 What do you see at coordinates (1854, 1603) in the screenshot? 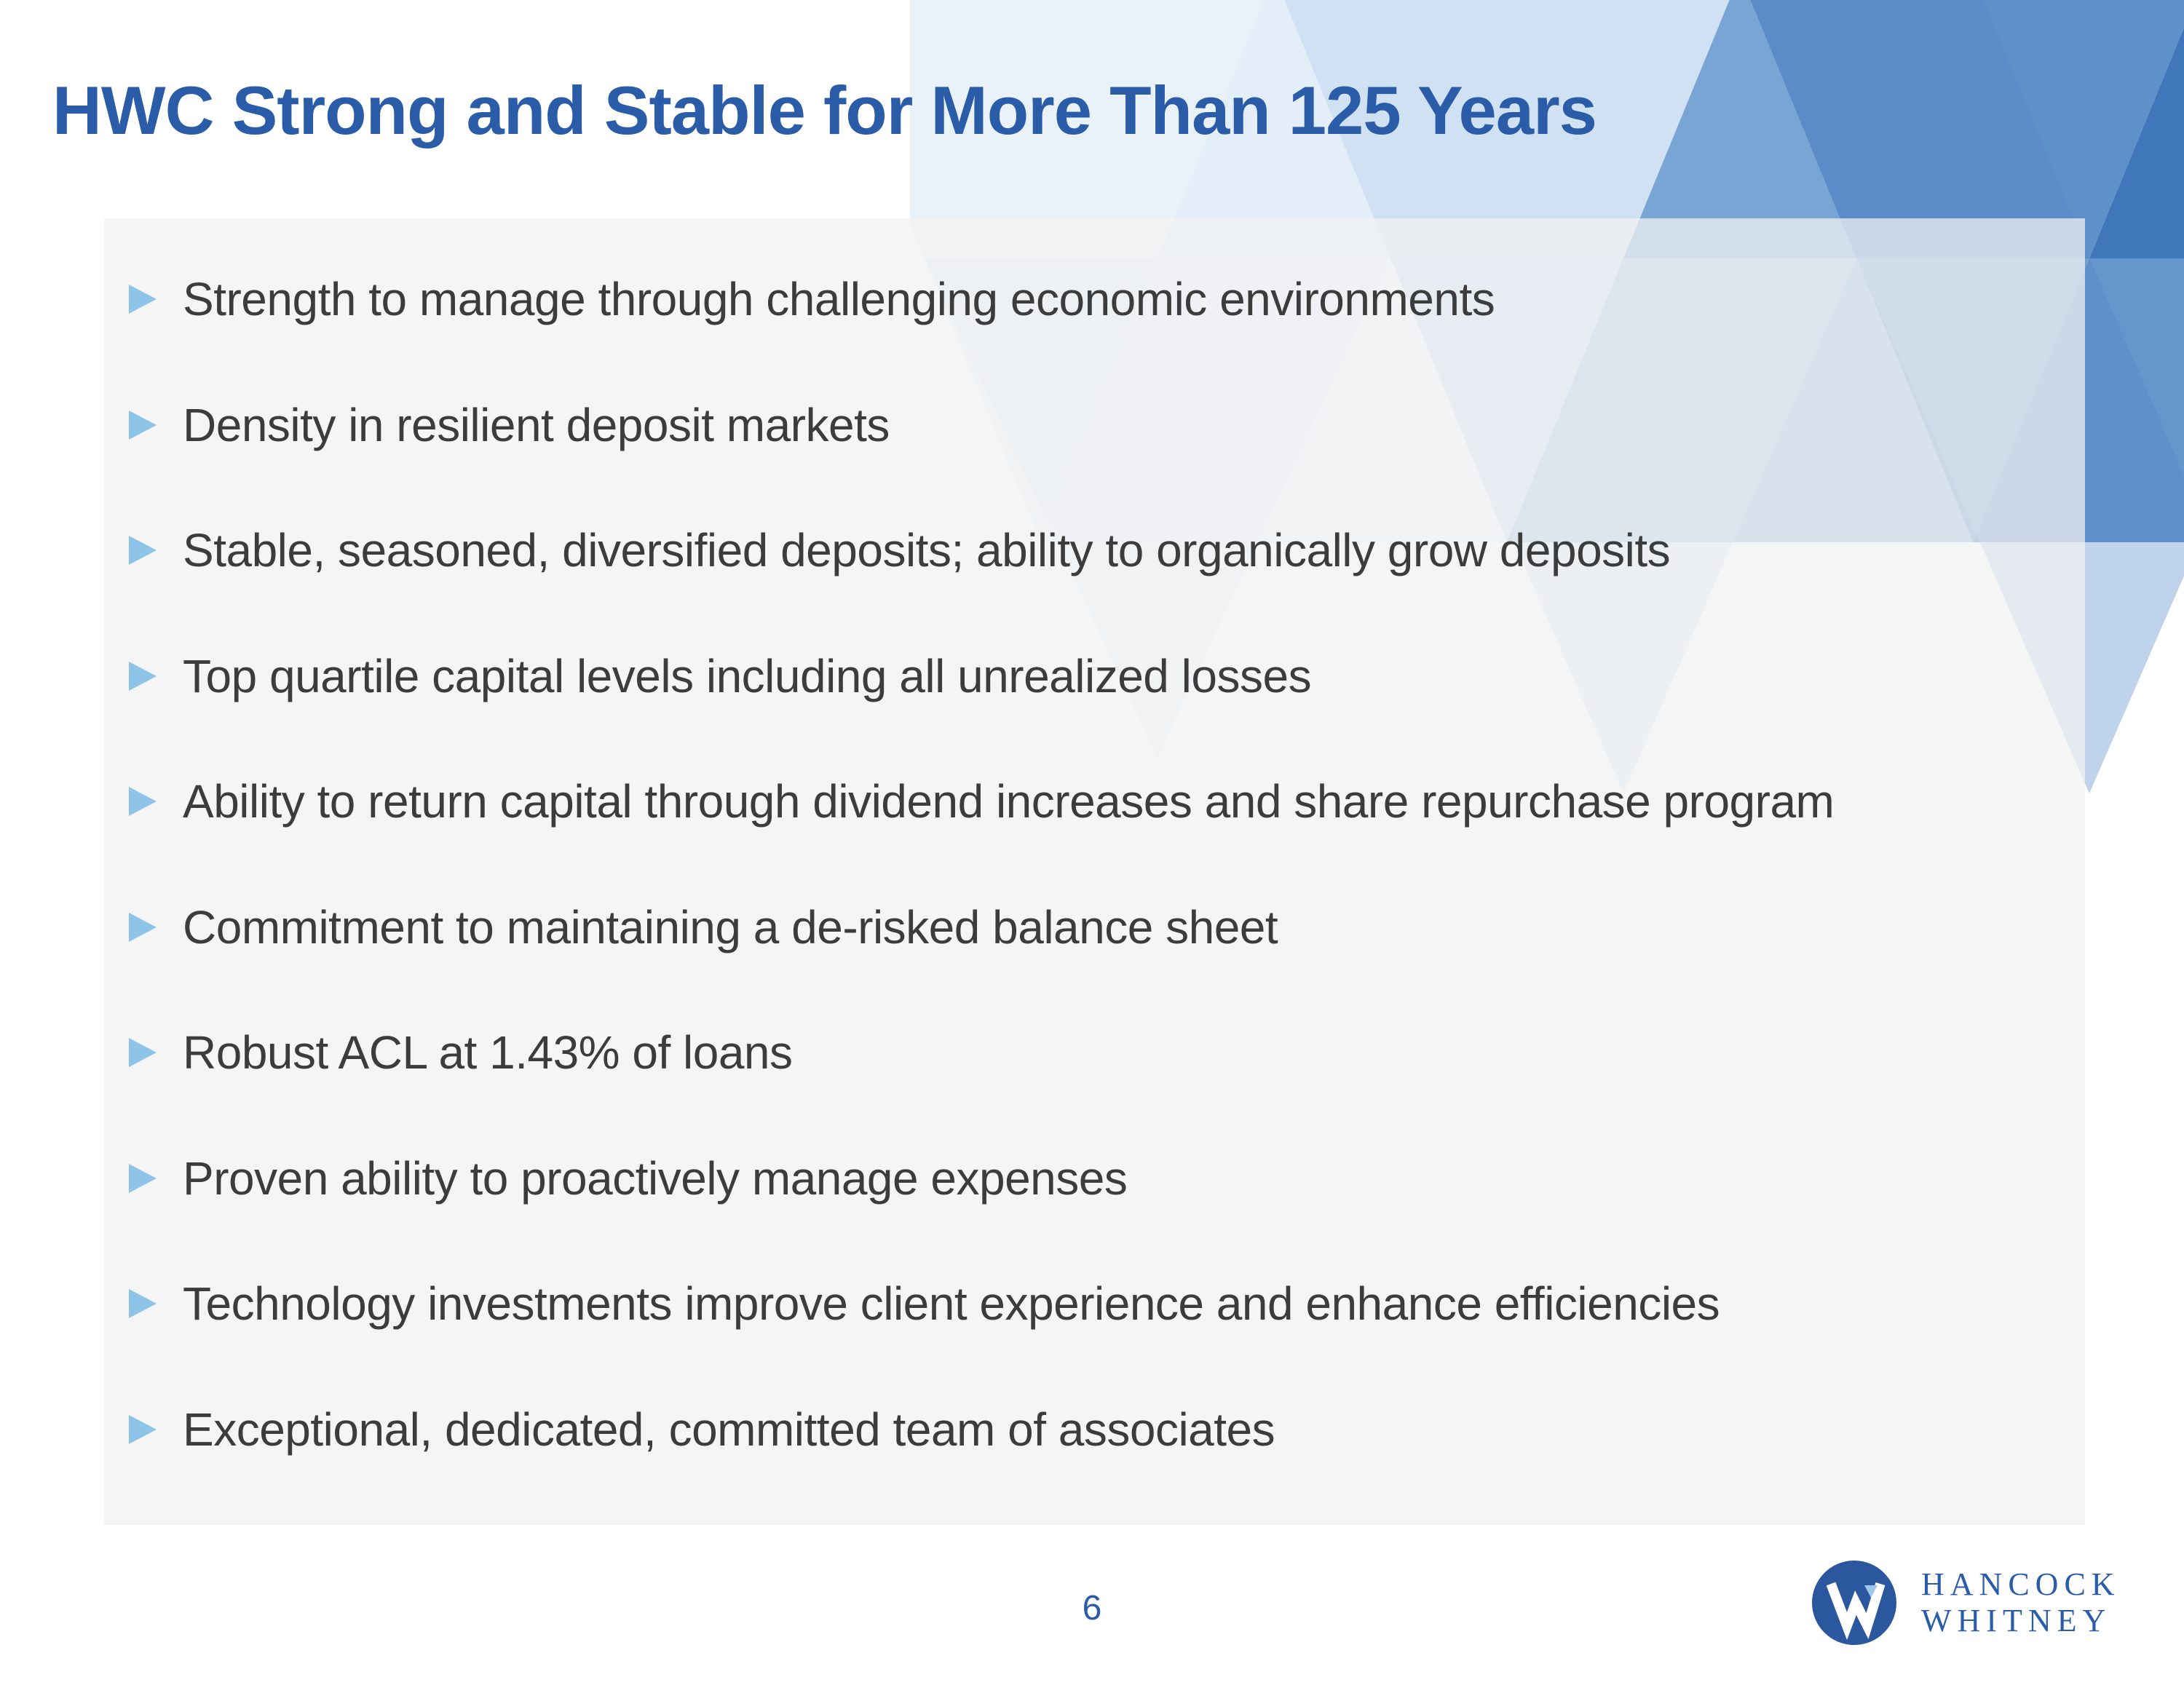
I see `hw-logo-mark-icon` at bounding box center [1854, 1603].